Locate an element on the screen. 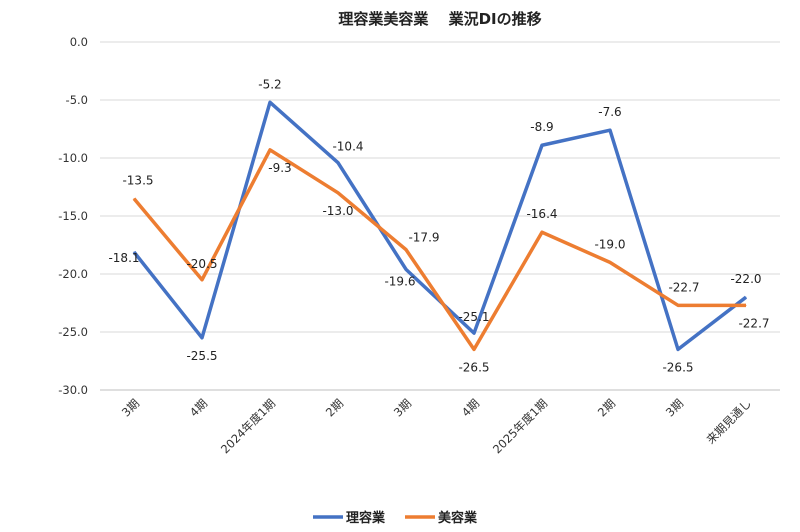 Image resolution: width=800 pixels, height=532 pixels. data-label: -7.6 is located at coordinates (609, 112).